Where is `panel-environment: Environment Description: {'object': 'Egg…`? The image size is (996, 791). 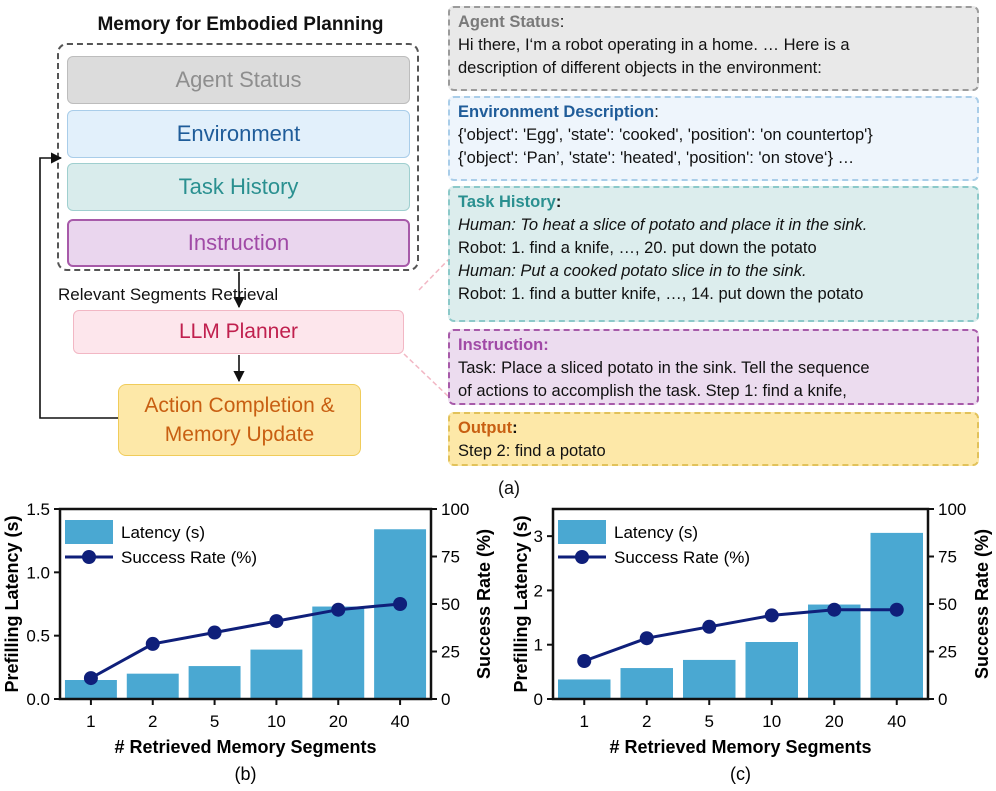
panel-environment: Environment Description: {'object': 'Egg… is located at coordinates (713, 138).